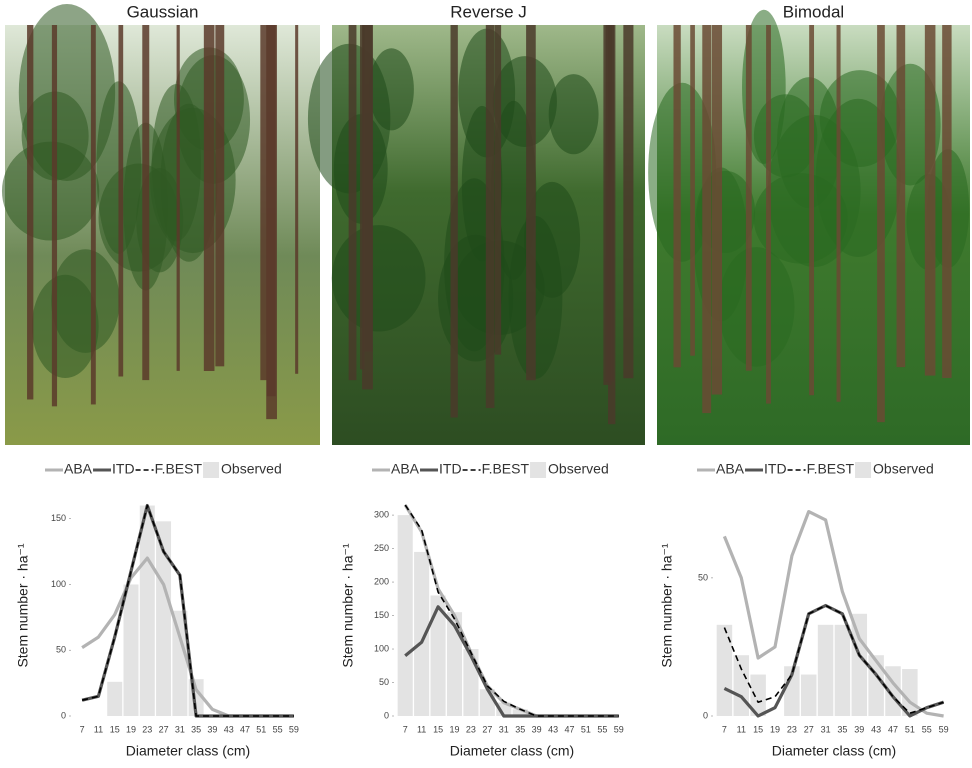  I want to click on x-tick-label: 11, so click(98, 729).